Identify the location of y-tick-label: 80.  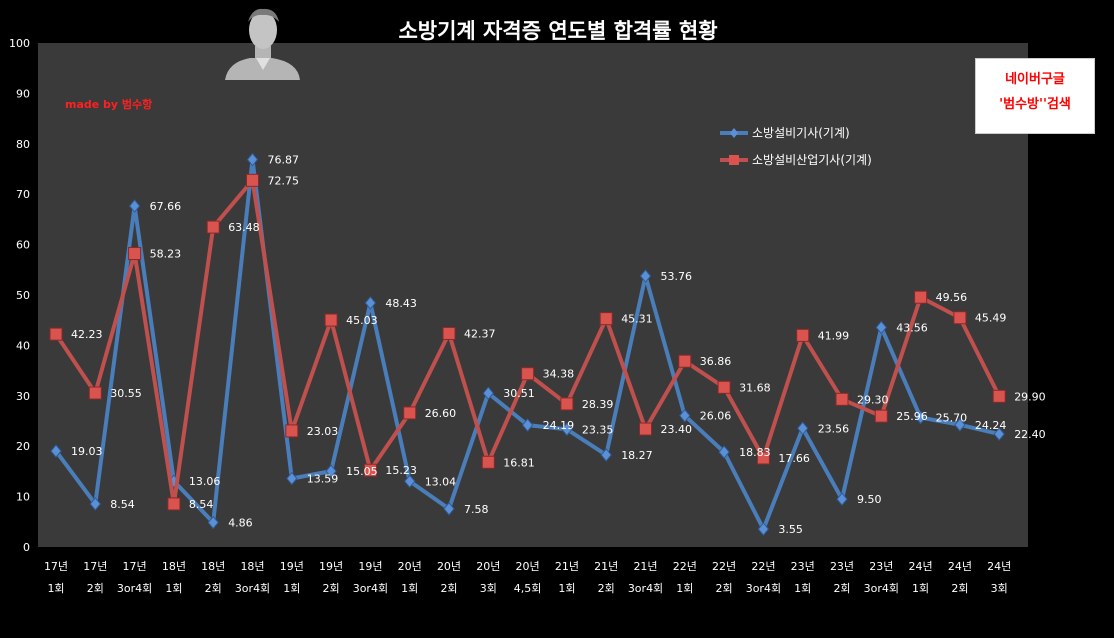
(23, 144).